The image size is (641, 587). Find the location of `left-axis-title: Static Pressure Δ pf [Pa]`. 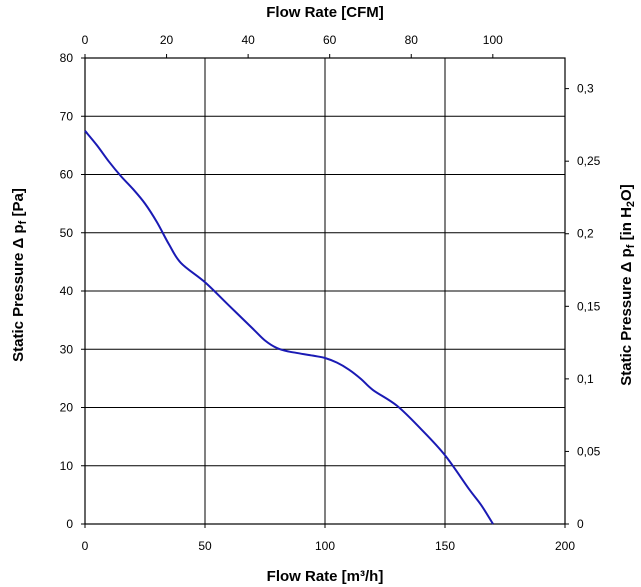

left-axis-title: Static Pressure Δ pf [Pa] is located at coordinates (19, 275).